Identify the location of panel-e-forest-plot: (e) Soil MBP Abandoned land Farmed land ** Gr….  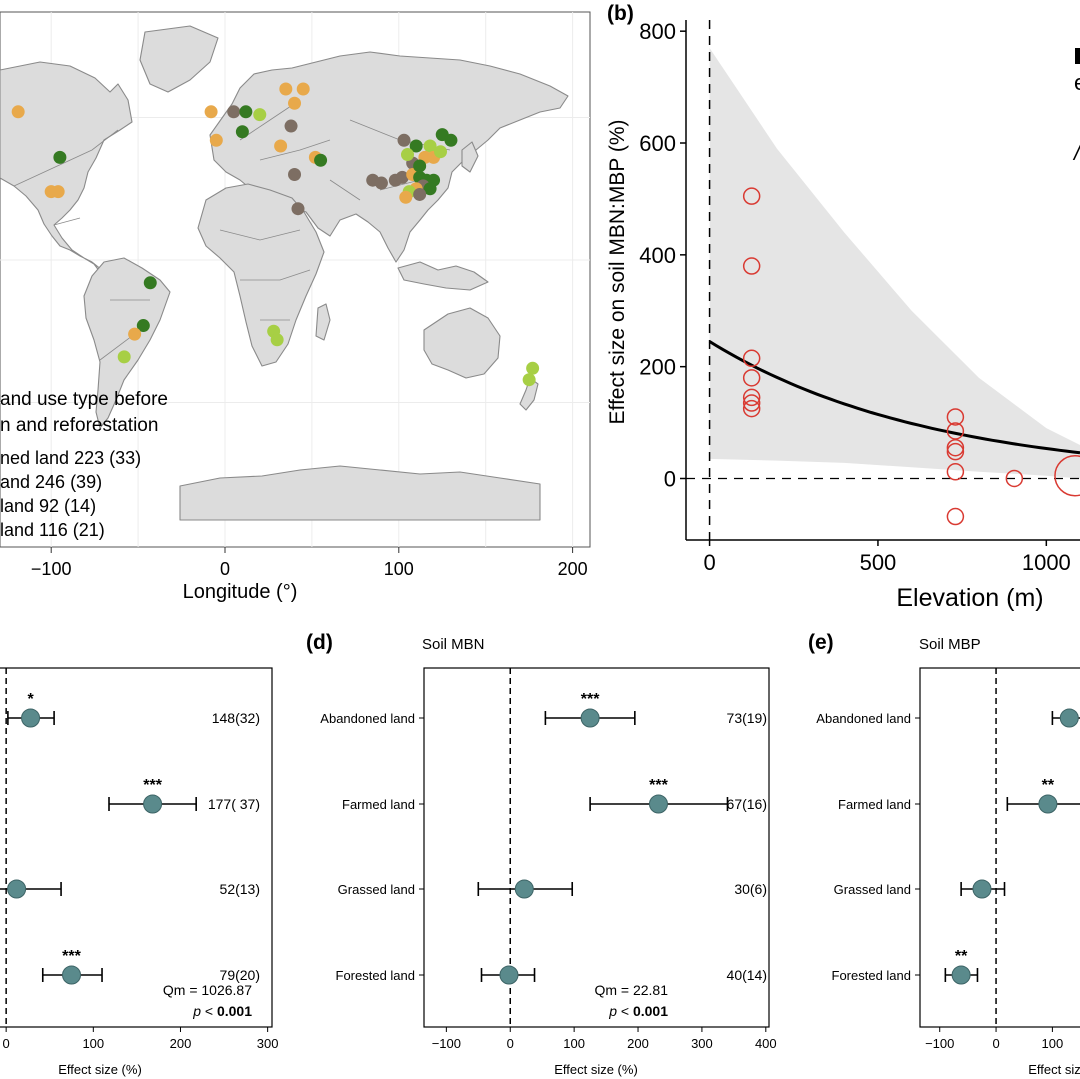
(944, 854).